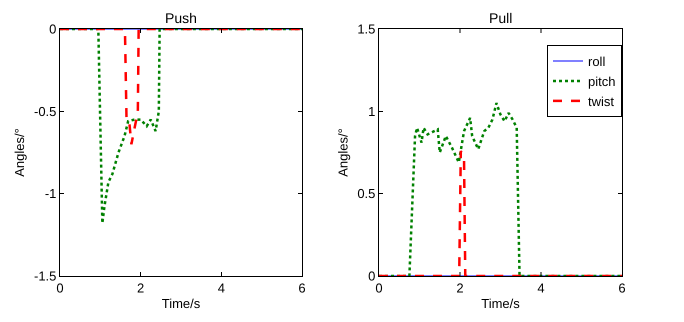 Image resolution: width=684 pixels, height=322 pixels. Describe the element at coordinates (366, 194) in the screenshot. I see `y-tick-label: 0.5` at that location.